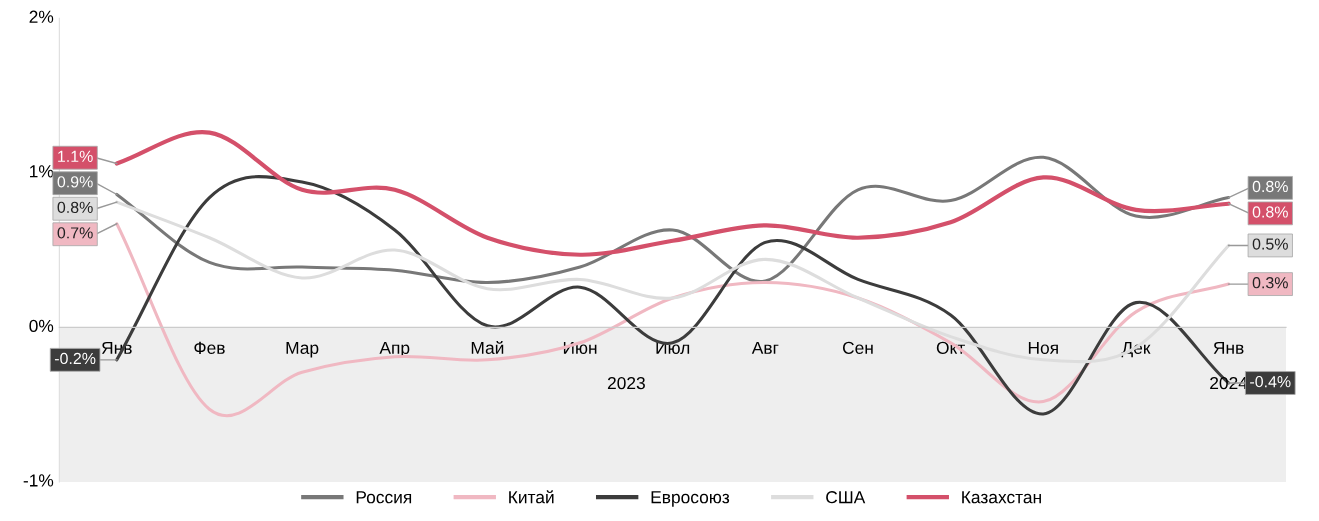  I want to click on data-label: 1.1%, so click(75, 156).